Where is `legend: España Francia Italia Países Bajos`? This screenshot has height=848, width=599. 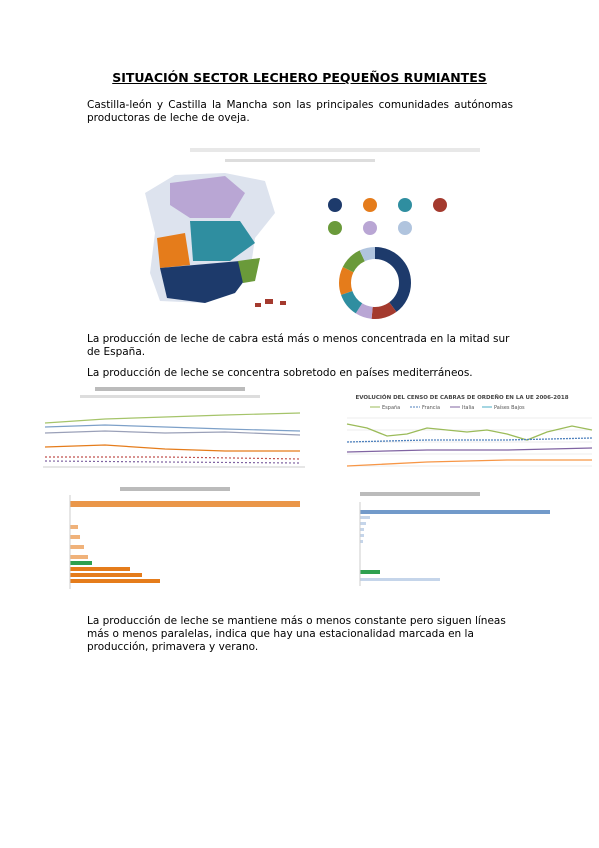 legend: España Francia Italia Países Bajos is located at coordinates (447, 407).